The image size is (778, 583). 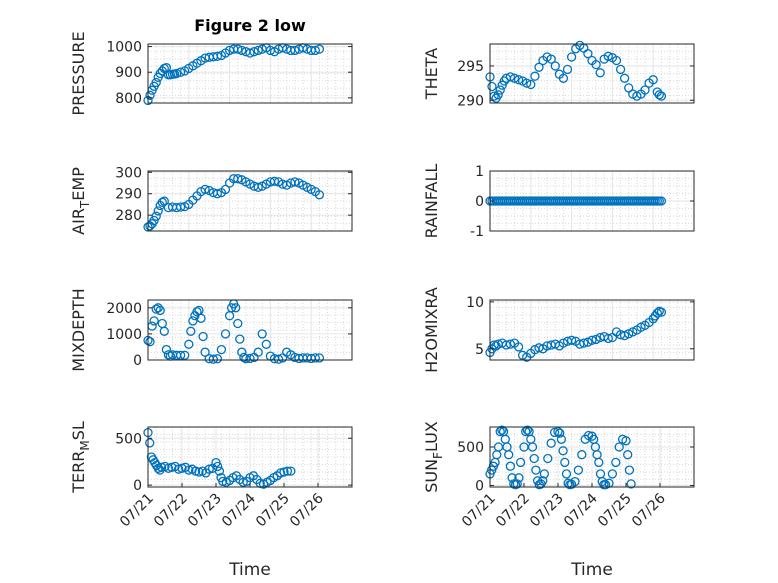 I want to click on panel-4: -1 0 1, so click(x=582, y=202).